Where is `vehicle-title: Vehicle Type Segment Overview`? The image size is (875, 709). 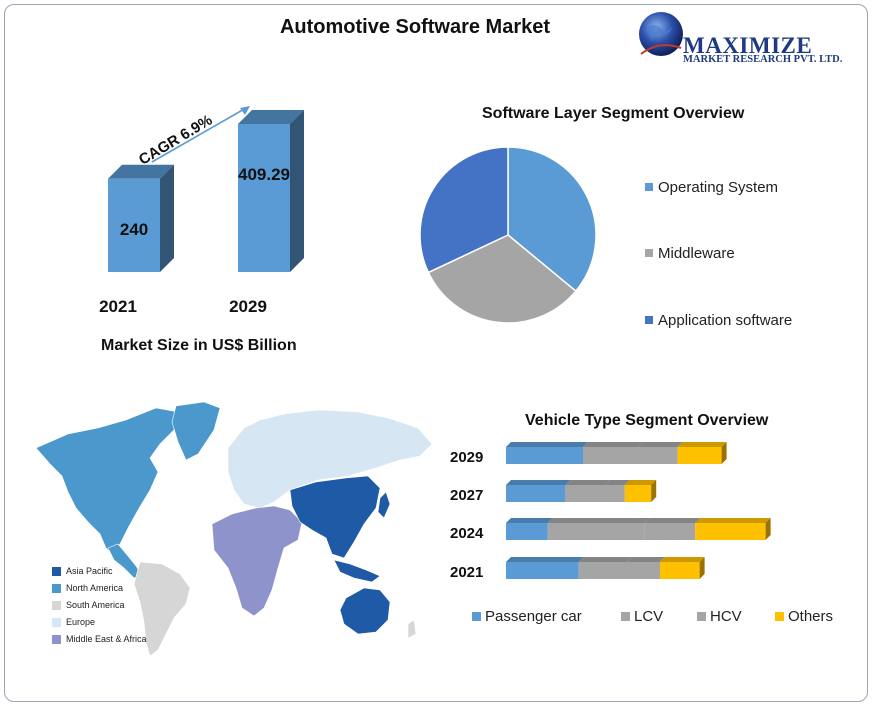
vehicle-title: Vehicle Type Segment Overview is located at coordinates (647, 420).